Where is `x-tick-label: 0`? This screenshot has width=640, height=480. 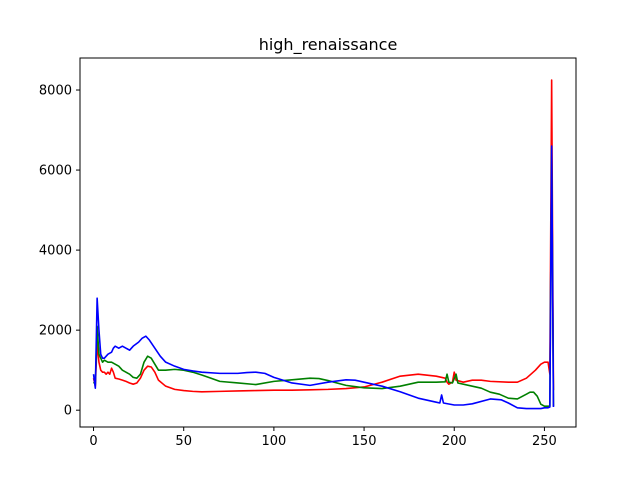 x-tick-label: 0 is located at coordinates (93, 441).